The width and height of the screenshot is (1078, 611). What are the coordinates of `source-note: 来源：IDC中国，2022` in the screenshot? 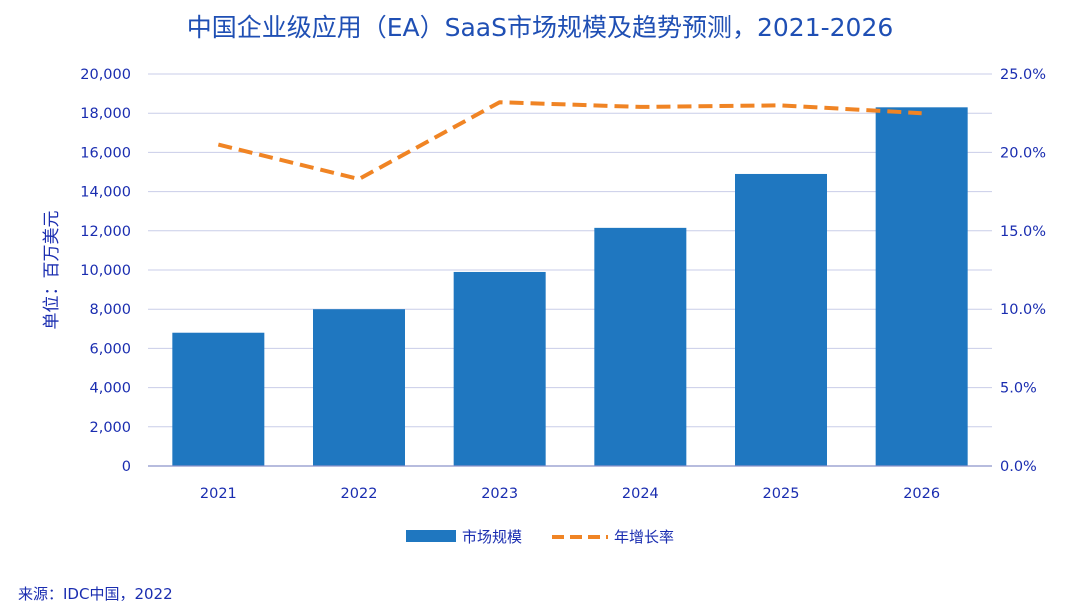 It's located at (95, 594).